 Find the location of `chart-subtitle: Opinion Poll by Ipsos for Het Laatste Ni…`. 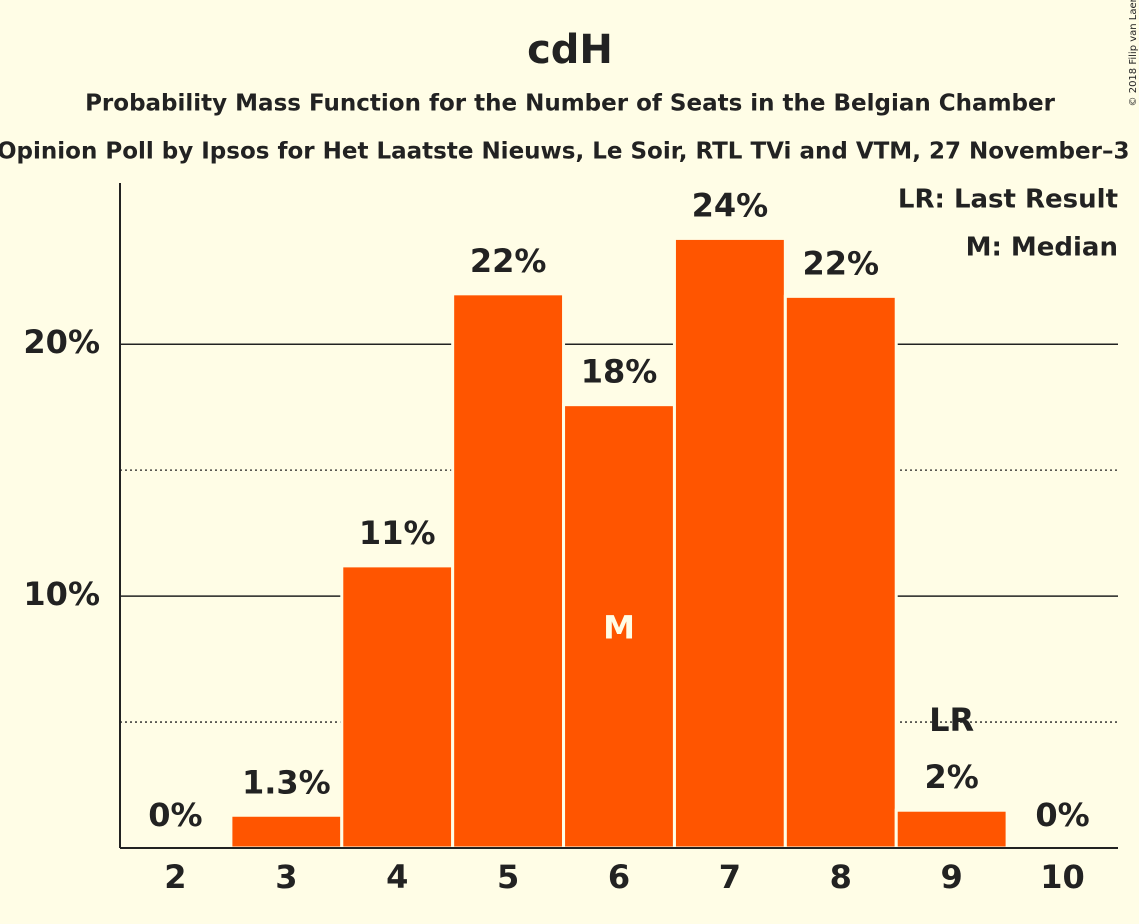

chart-subtitle: Opinion Poll by Ipsos for Het Laatste Ni… is located at coordinates (569, 152).